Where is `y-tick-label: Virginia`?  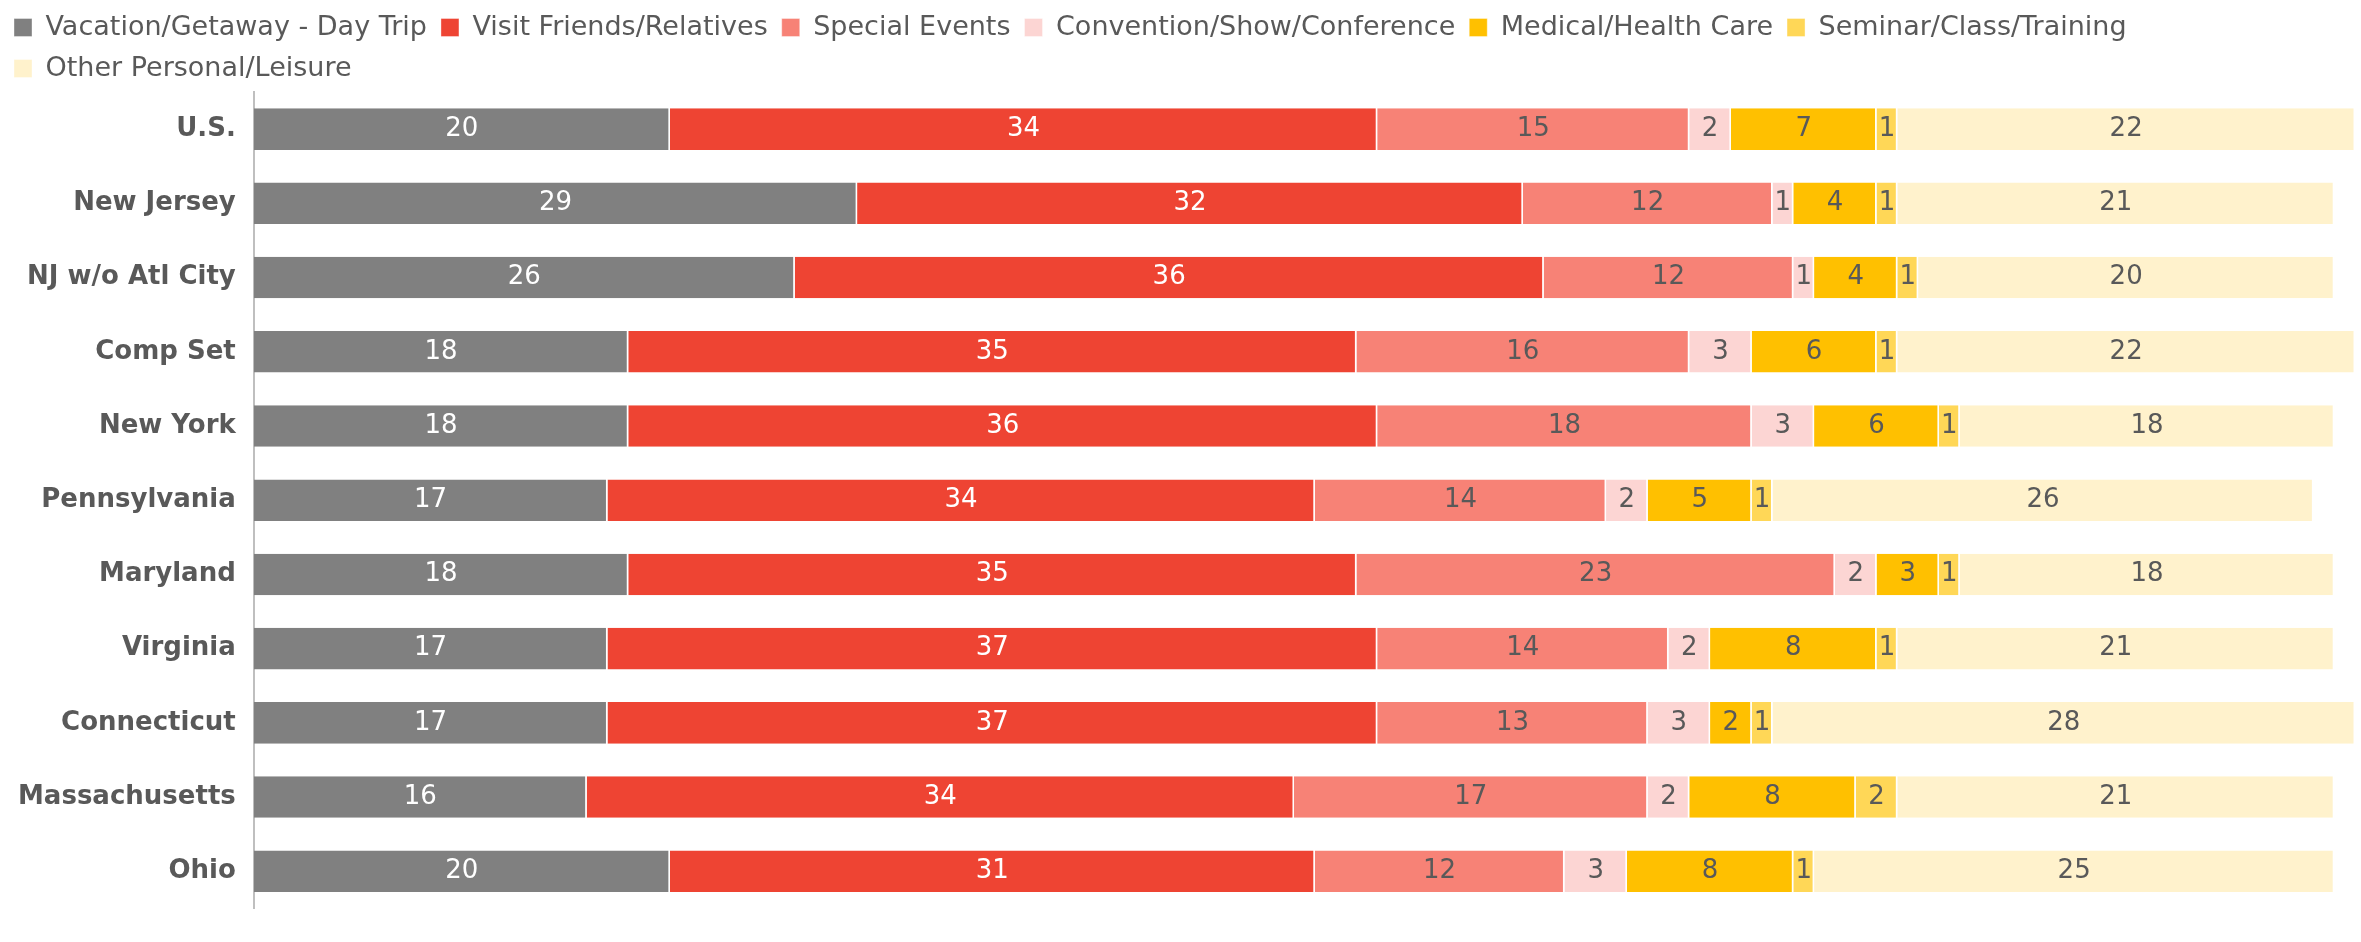 y-tick-label: Virginia is located at coordinates (178, 646).